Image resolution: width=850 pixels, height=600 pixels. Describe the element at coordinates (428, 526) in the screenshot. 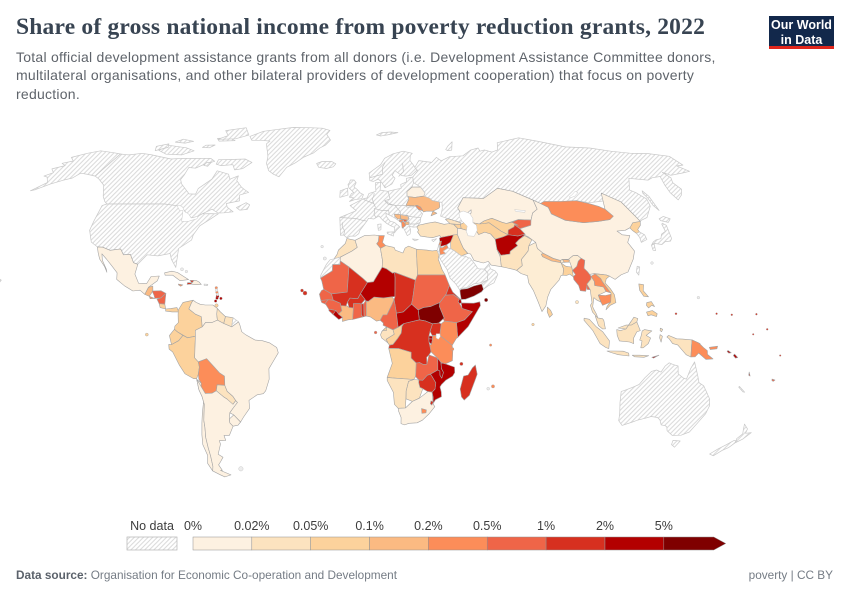

I see `svg-text: 0.2%` at that location.